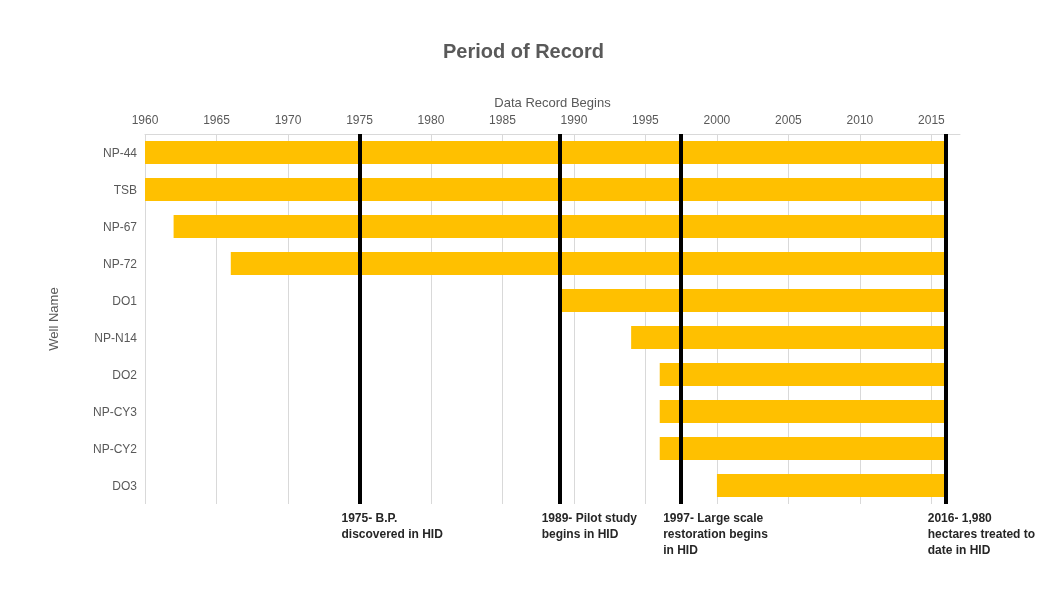 The image size is (1047, 614). What do you see at coordinates (717, 534) in the screenshot?
I see `ref-line-label: 1997- Large scale restoration begins in HID` at bounding box center [717, 534].